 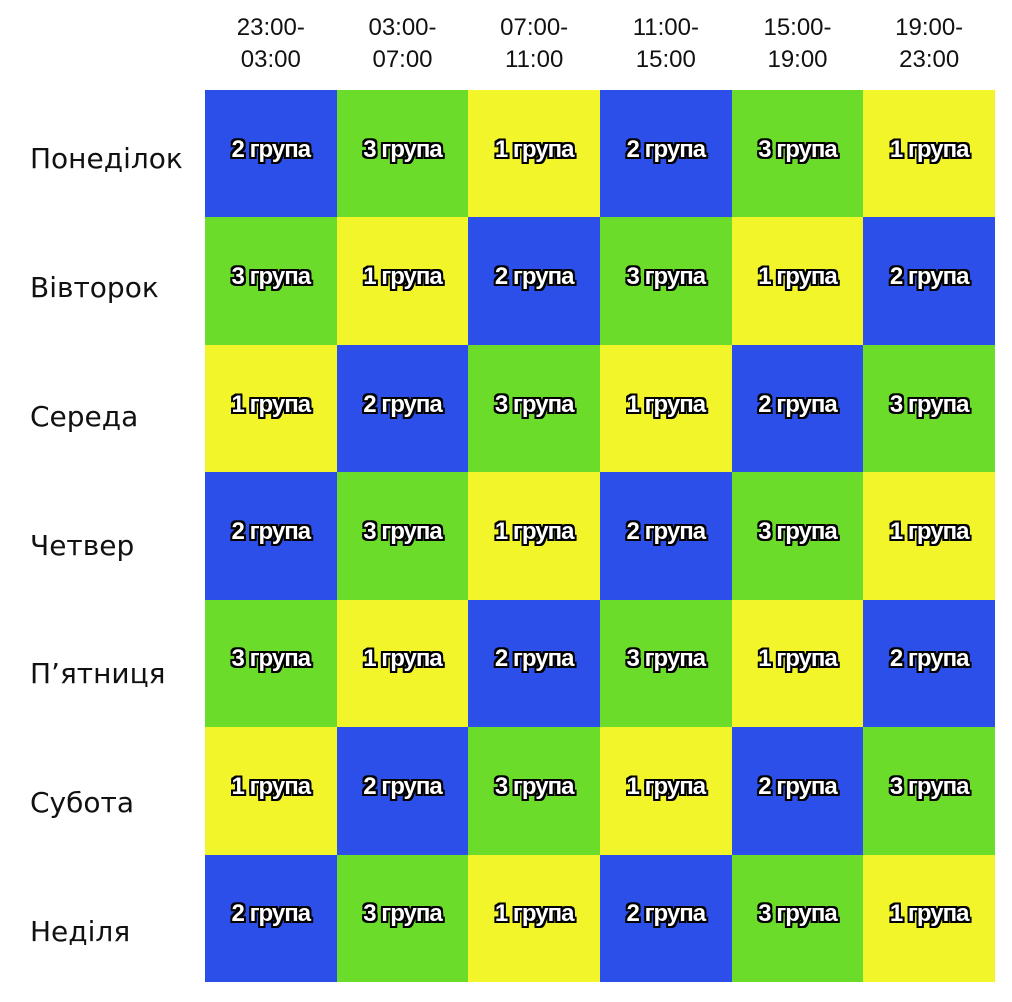 I want to click on day-label: Середа, so click(x=84, y=416).